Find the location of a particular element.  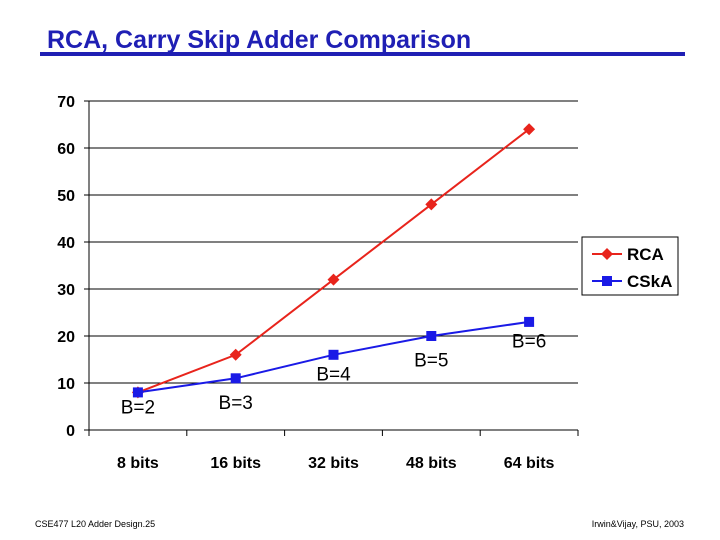

footer-credits: Irwin&Vijay, PSU, 2003 is located at coordinates (637, 524).